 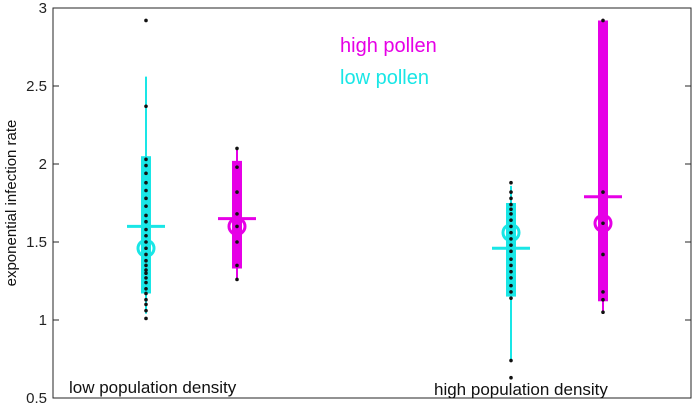 What do you see at coordinates (36, 86) in the screenshot?
I see `y-tick-label: 2.5` at bounding box center [36, 86].